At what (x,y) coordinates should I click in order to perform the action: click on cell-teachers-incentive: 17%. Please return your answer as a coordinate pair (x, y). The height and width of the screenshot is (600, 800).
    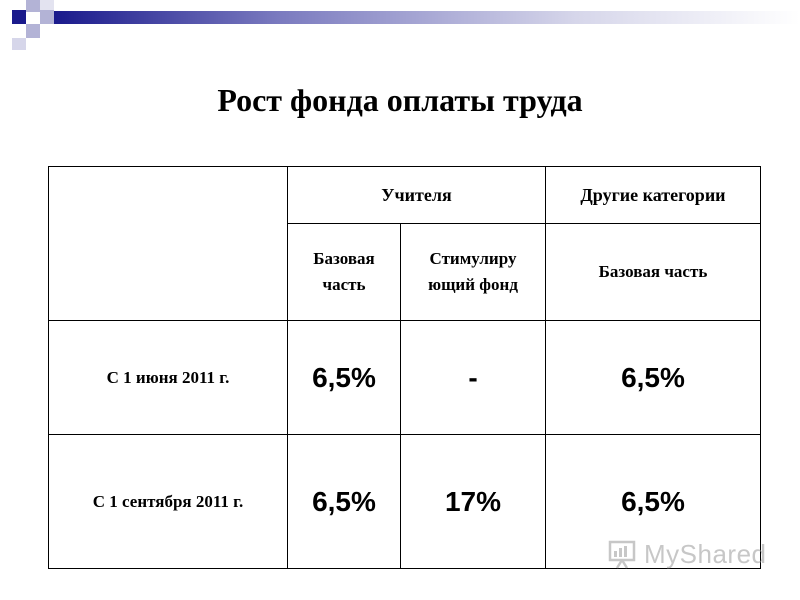
    Looking at the image, I should click on (473, 501).